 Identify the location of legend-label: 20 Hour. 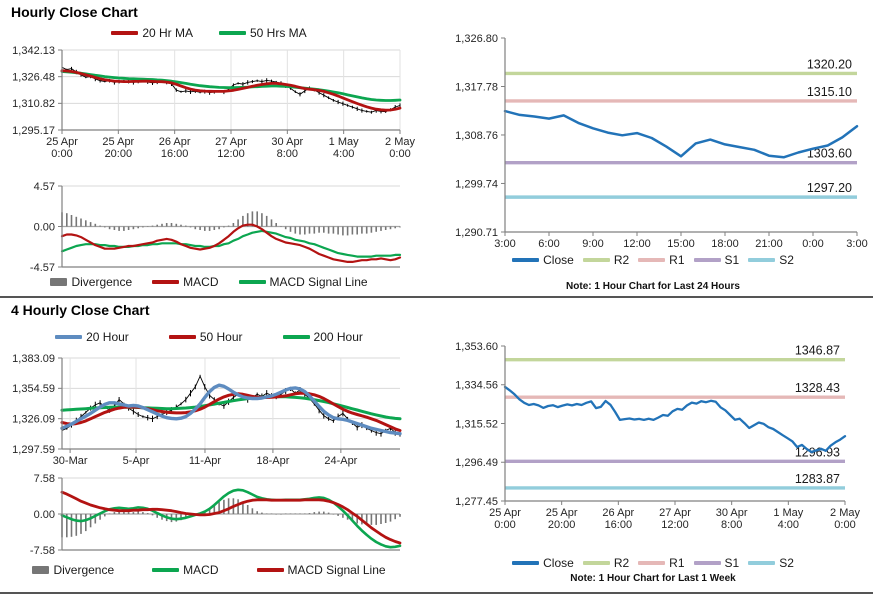
(107, 337).